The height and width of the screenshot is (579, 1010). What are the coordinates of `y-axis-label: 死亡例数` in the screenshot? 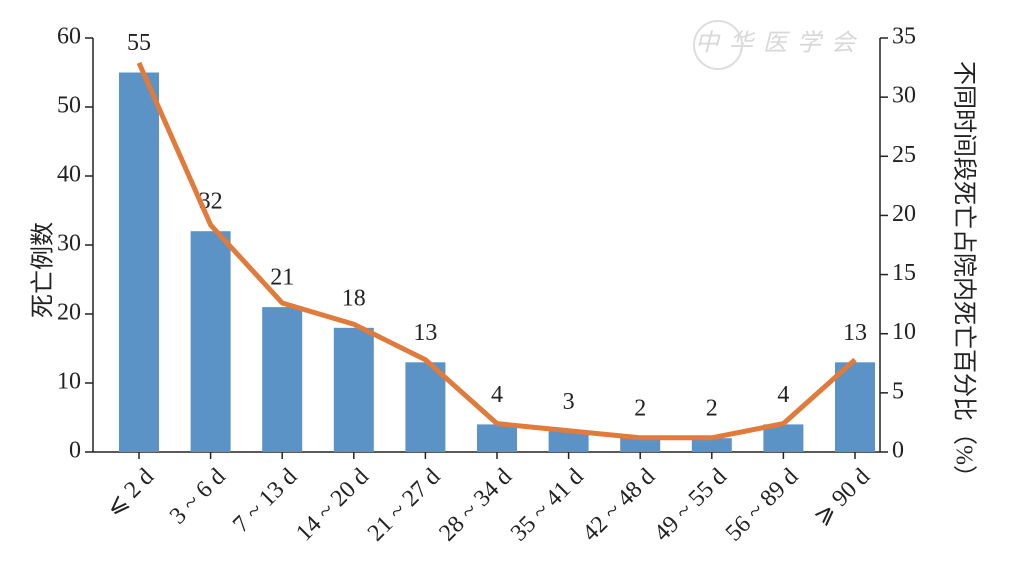 It's located at (43, 270).